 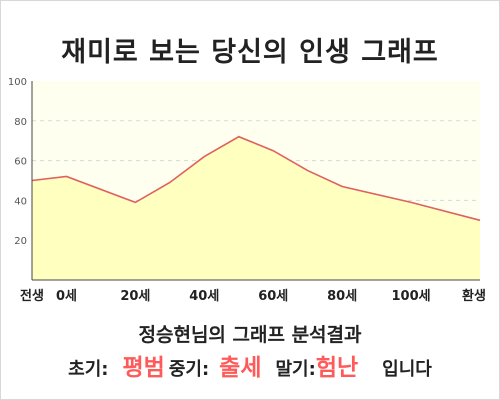 I want to click on result-summary: 초기: 평범 중기: 출세 말기:험난 입니다, so click(x=250, y=365).